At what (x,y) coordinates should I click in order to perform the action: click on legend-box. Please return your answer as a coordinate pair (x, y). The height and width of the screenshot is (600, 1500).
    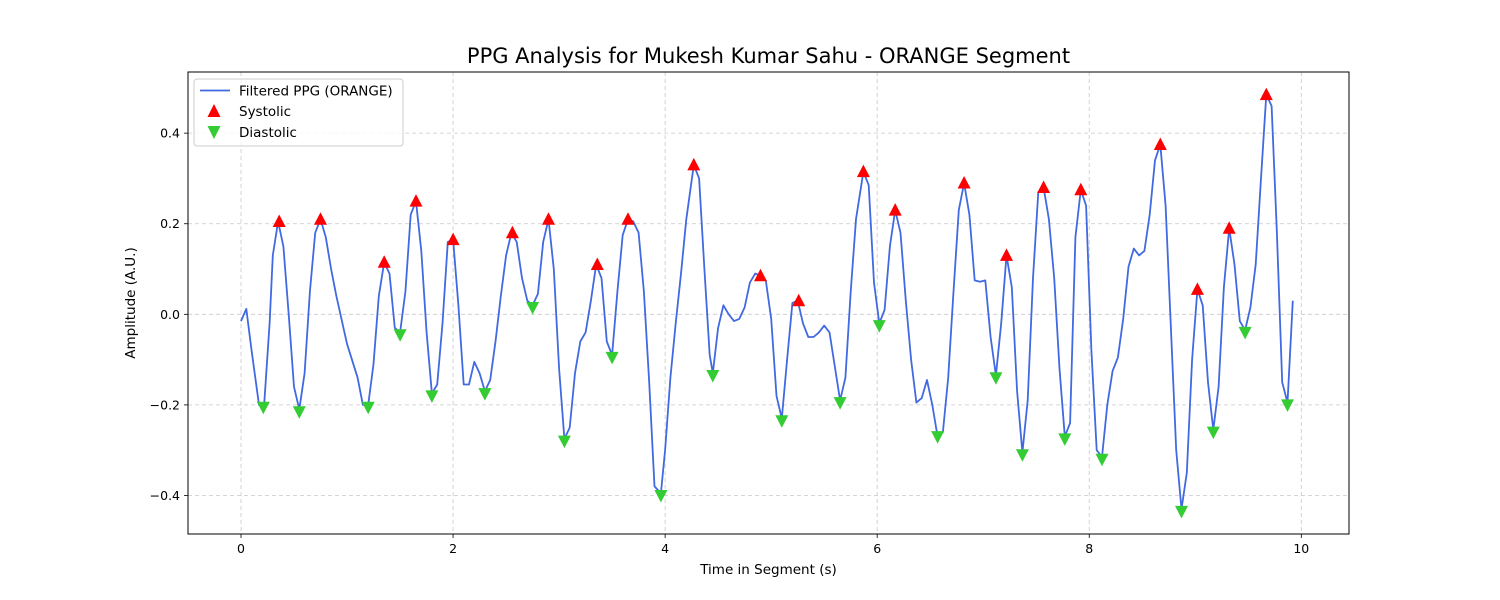
    Looking at the image, I should click on (298, 112).